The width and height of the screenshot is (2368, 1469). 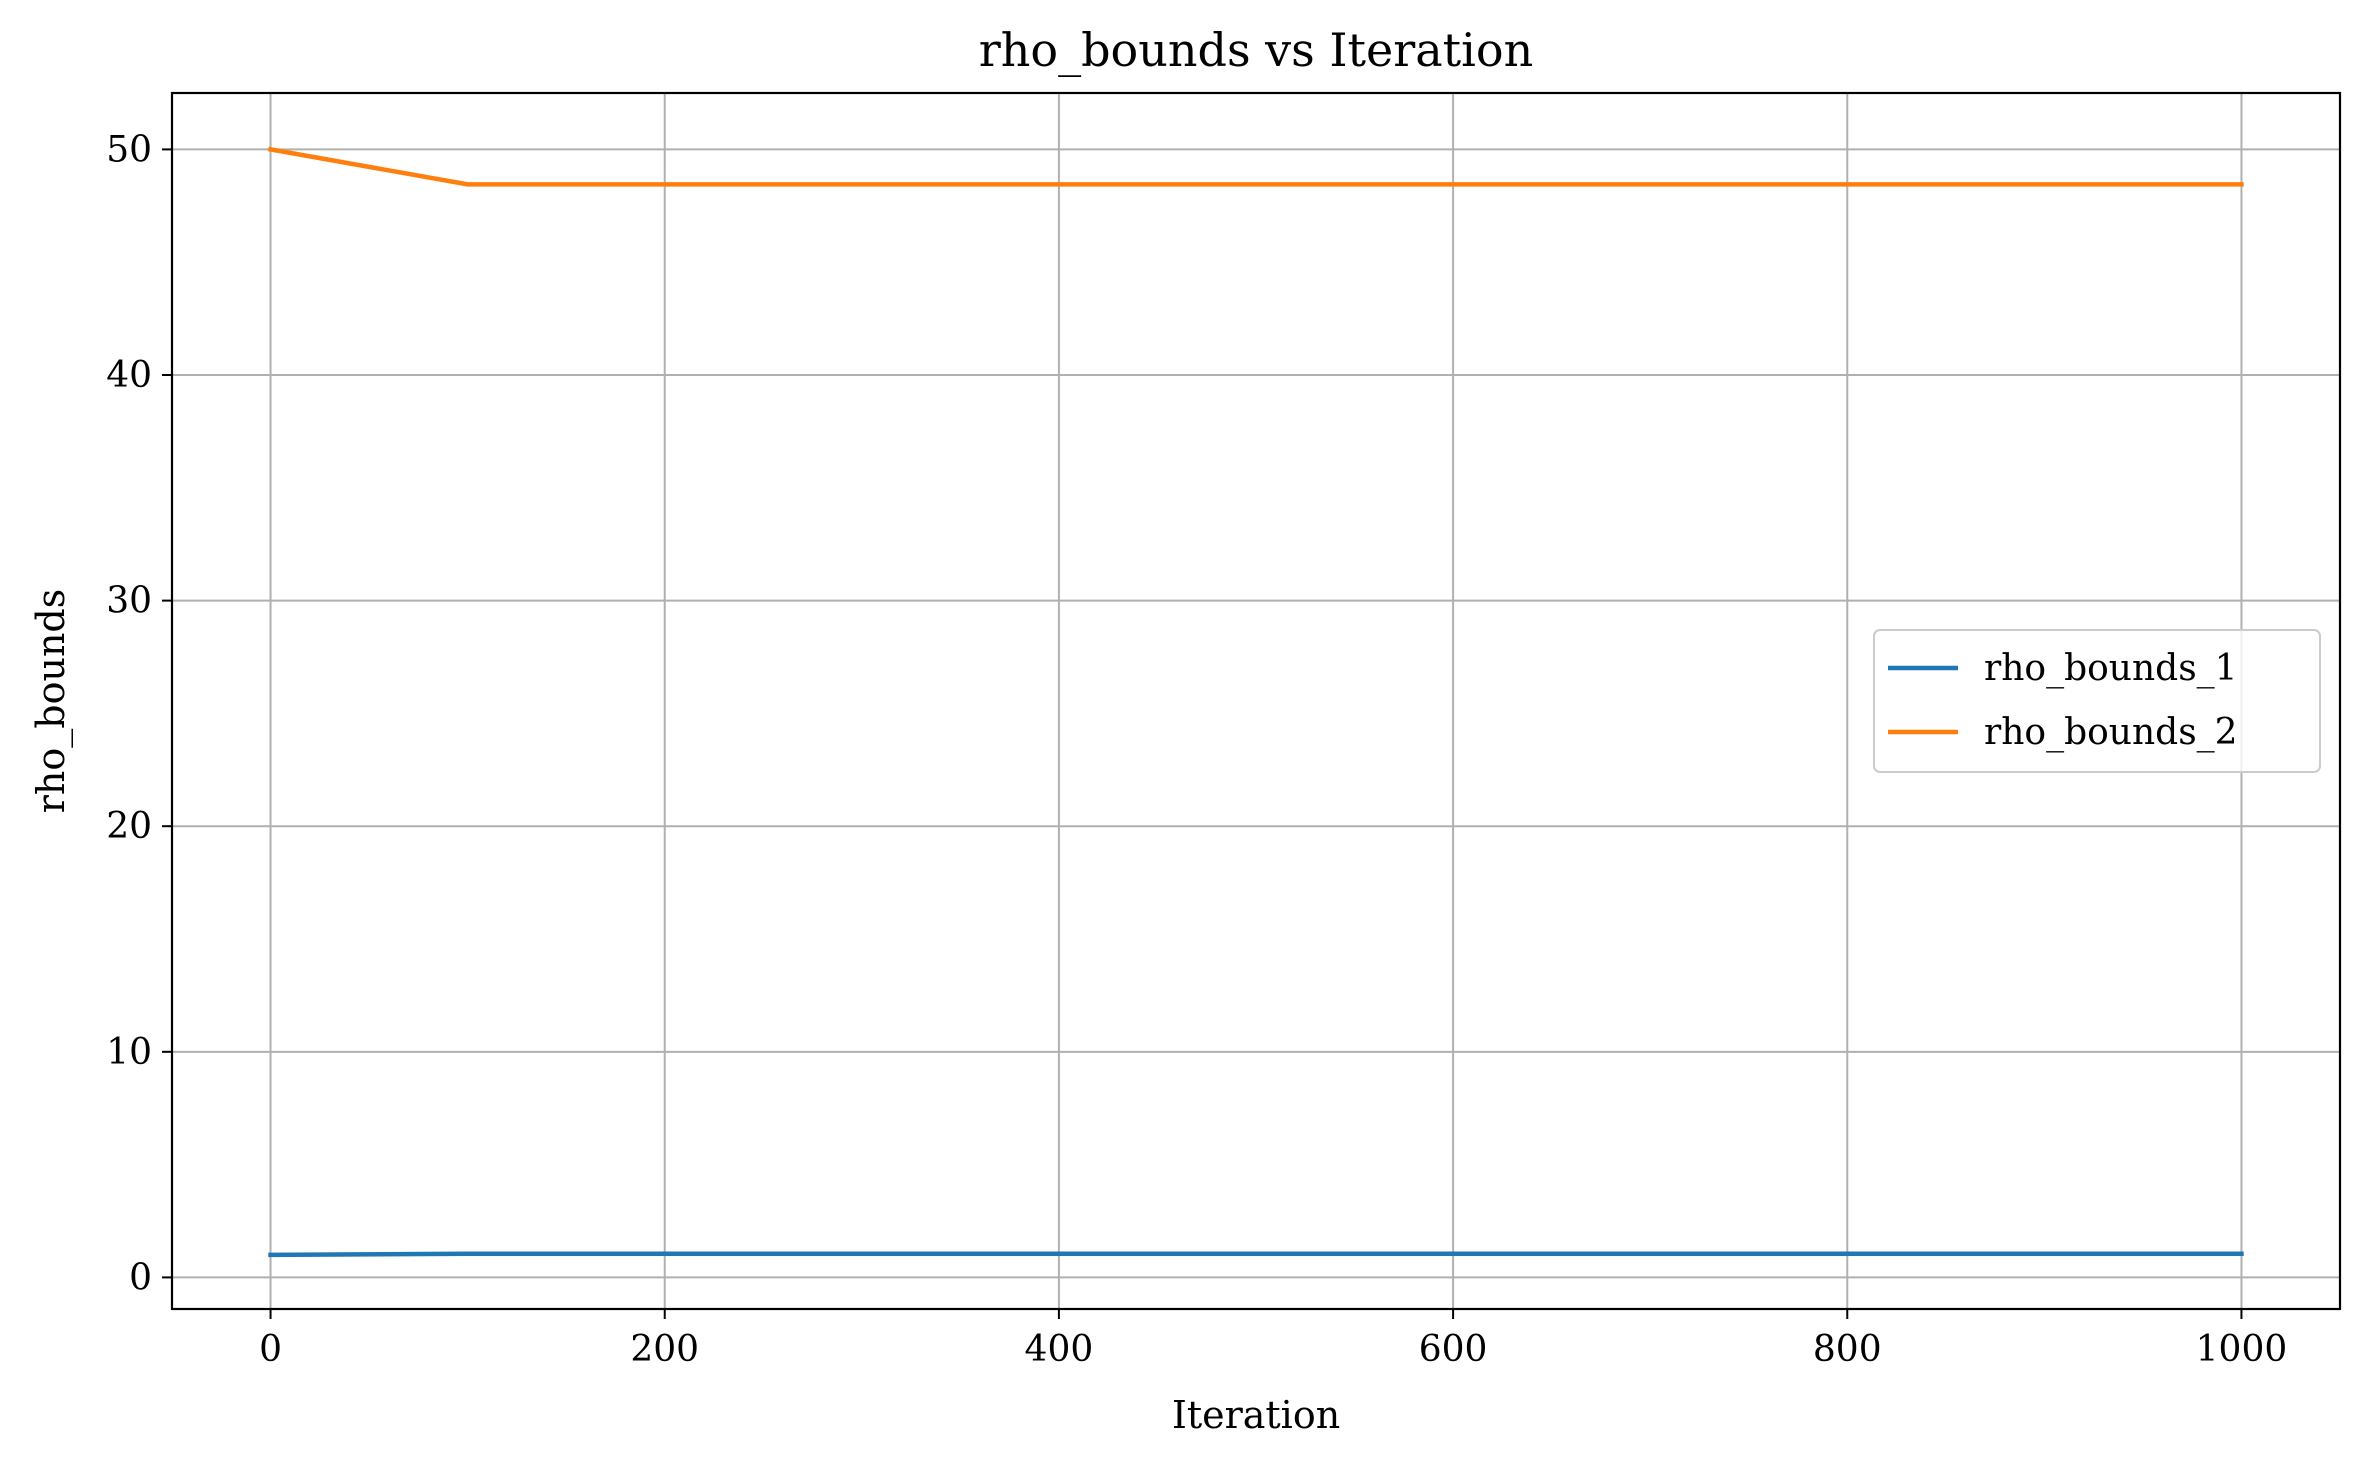 What do you see at coordinates (1847, 1349) in the screenshot?
I see `x-tick-label: 800` at bounding box center [1847, 1349].